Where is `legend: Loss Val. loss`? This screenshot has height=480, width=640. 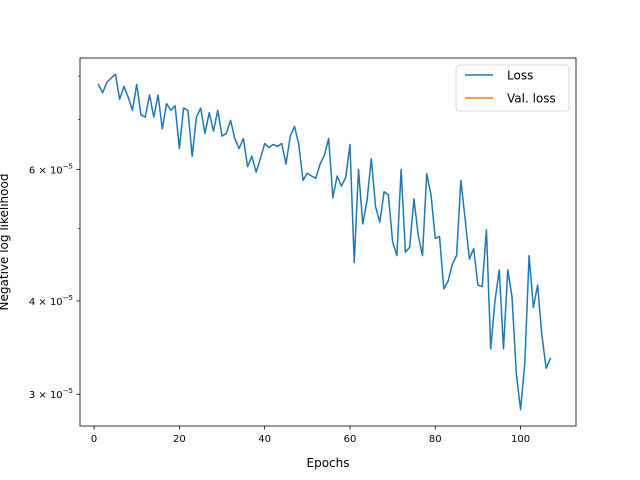 legend: Loss Val. loss is located at coordinates (512, 88).